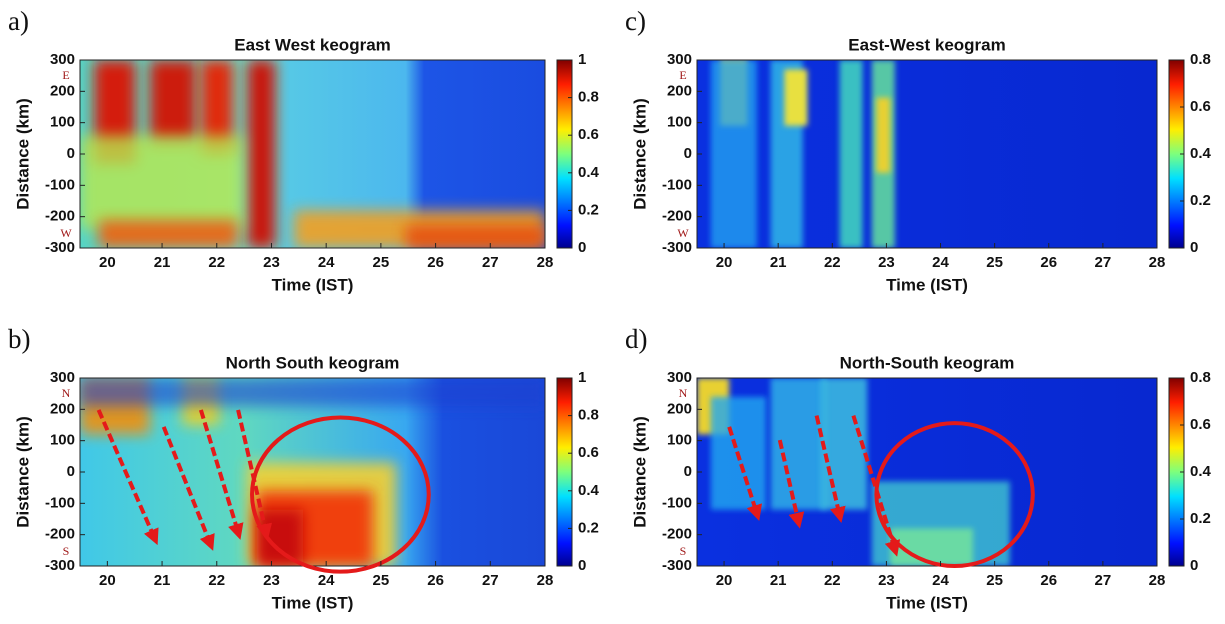  I want to click on colorbar, so click(564, 472).